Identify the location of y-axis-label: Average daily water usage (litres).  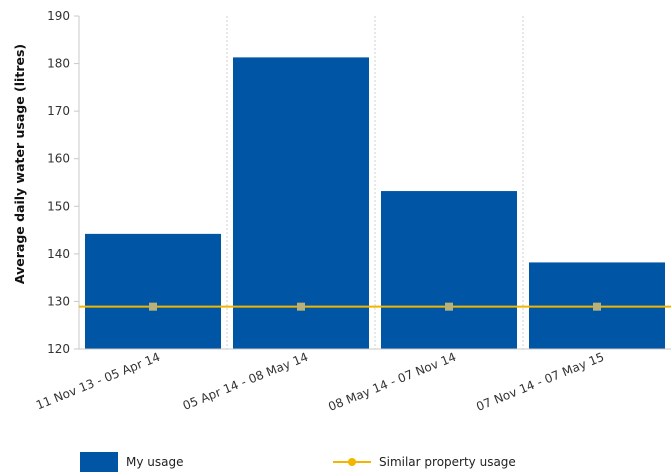
(19, 164).